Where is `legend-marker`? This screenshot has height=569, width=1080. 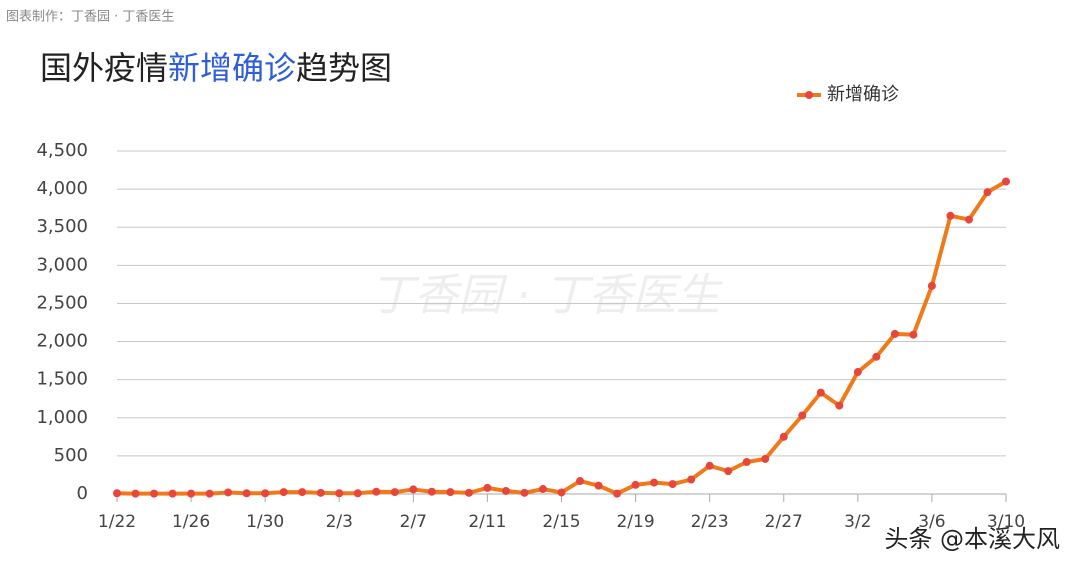 legend-marker is located at coordinates (809, 95).